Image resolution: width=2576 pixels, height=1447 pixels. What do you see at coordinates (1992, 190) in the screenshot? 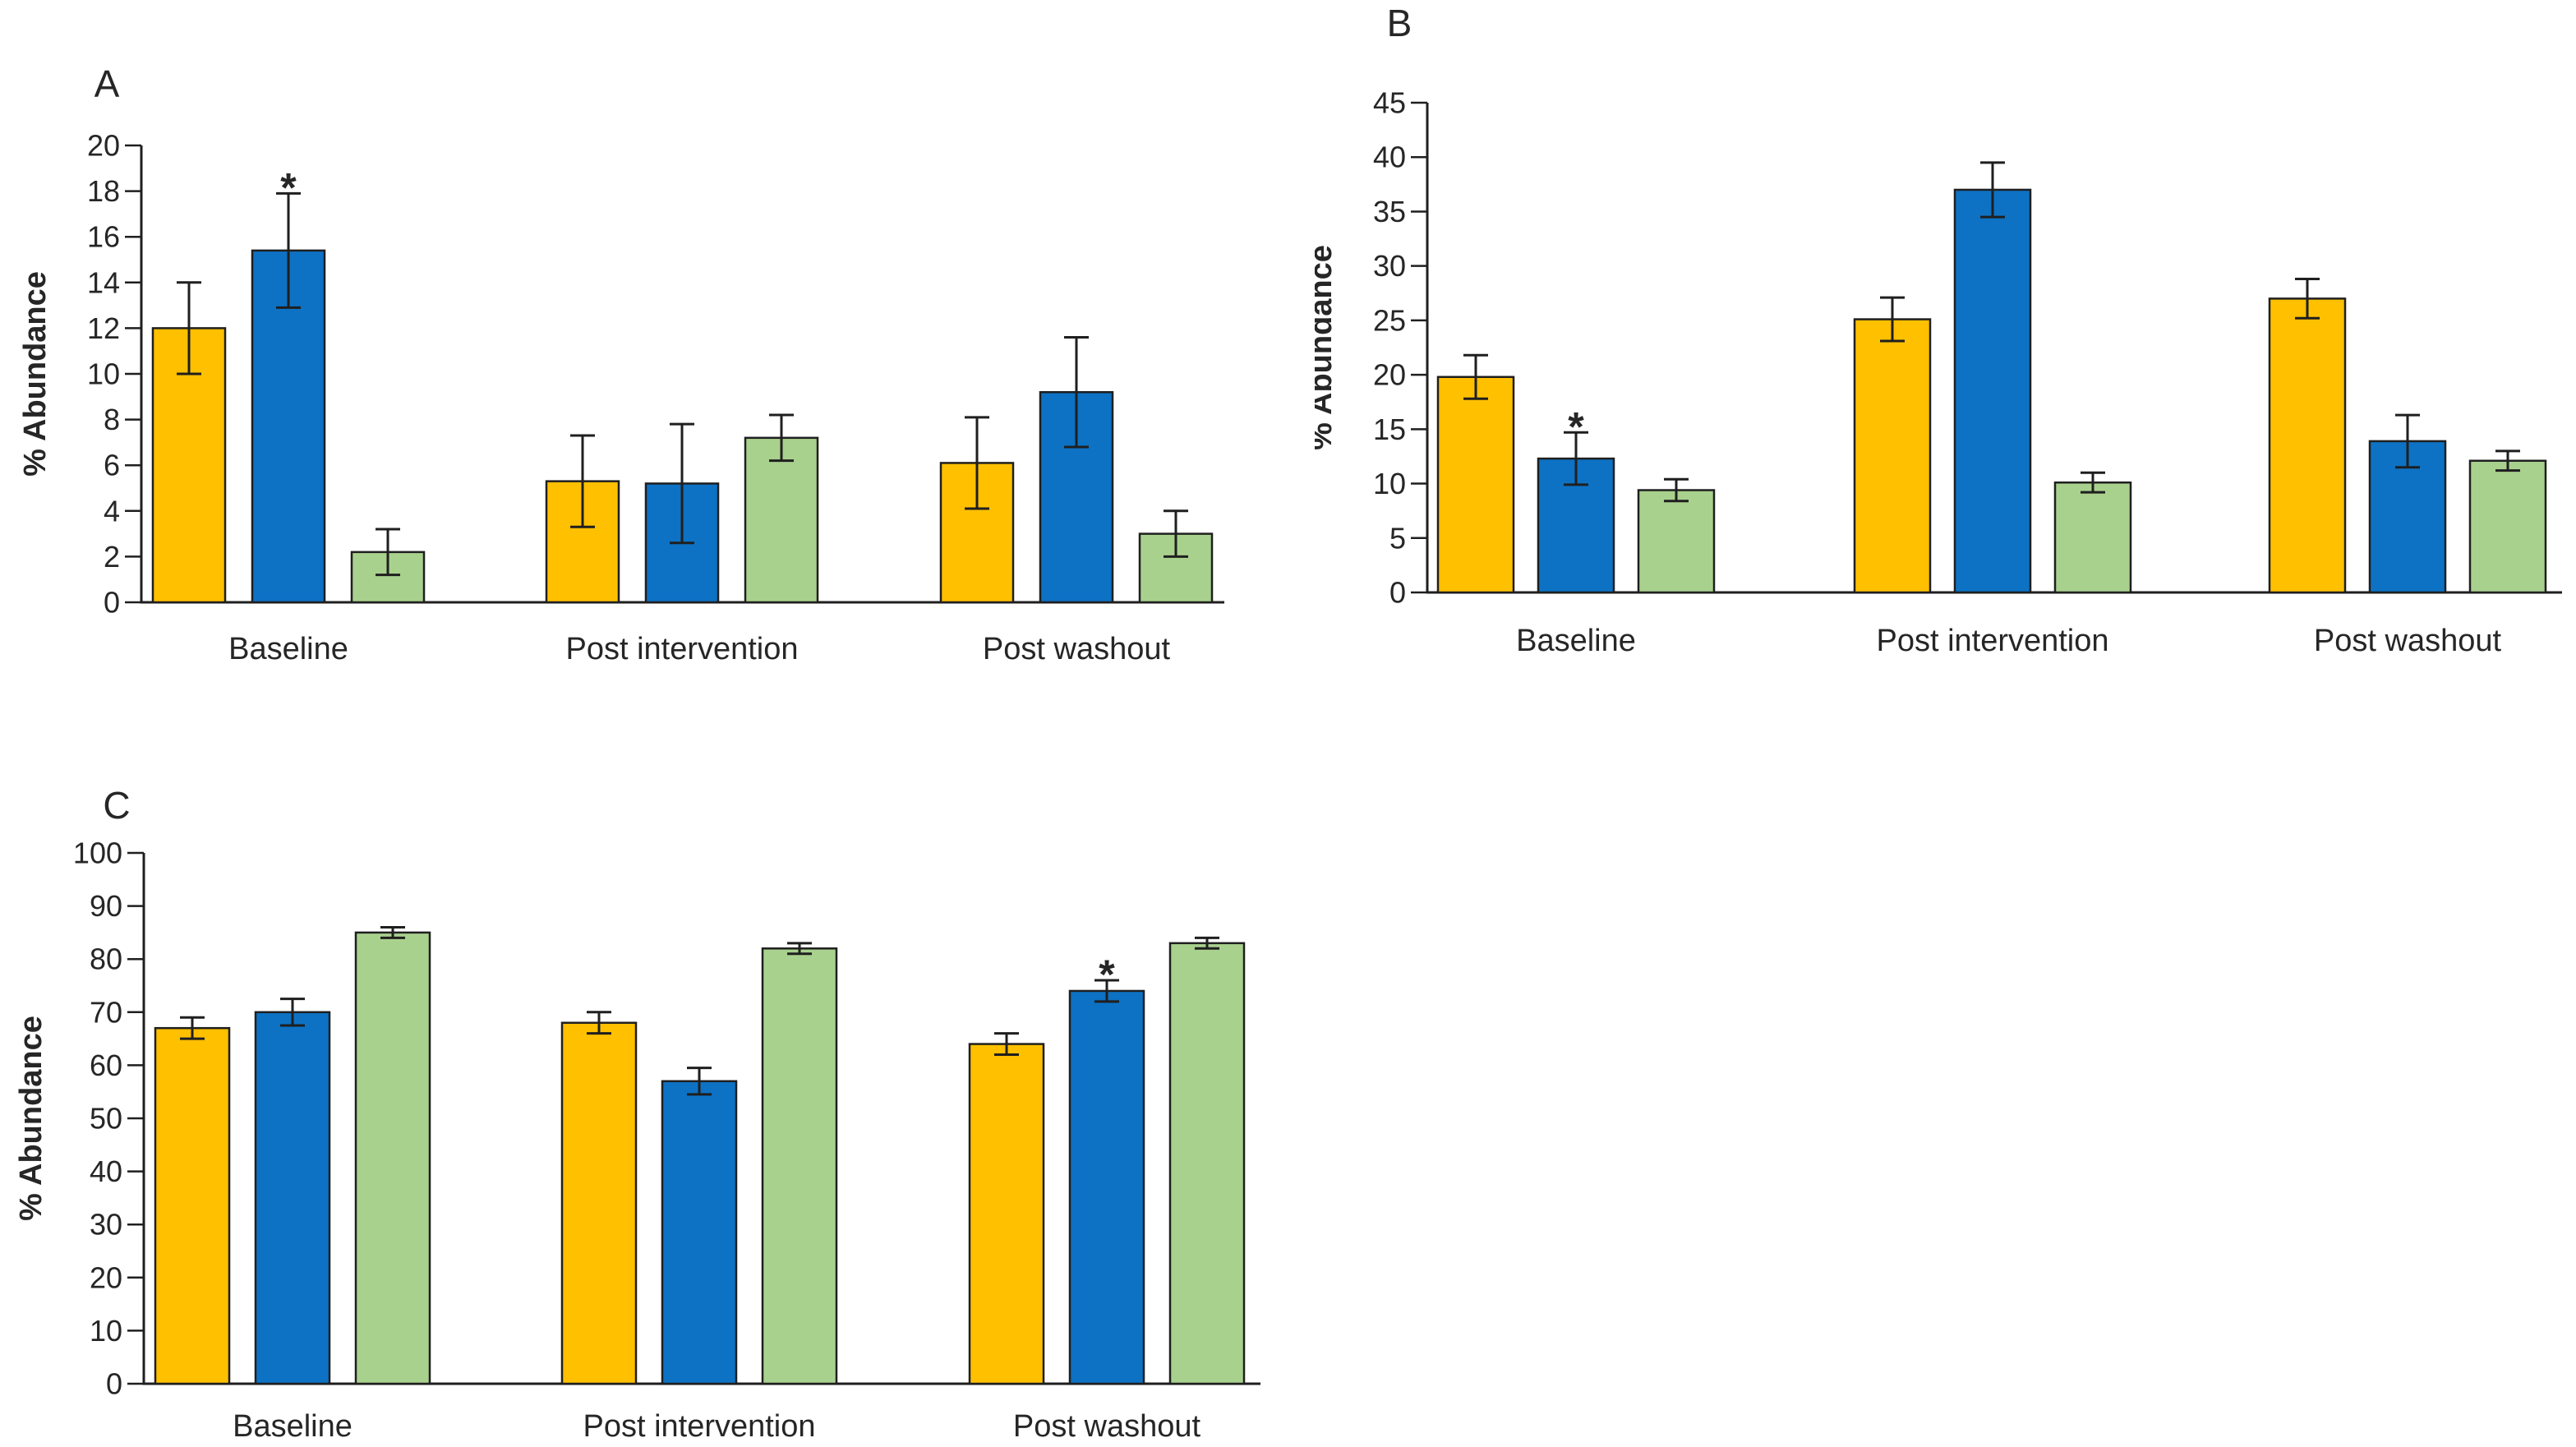
I see `error-bar-B-2-blue` at bounding box center [1992, 190].